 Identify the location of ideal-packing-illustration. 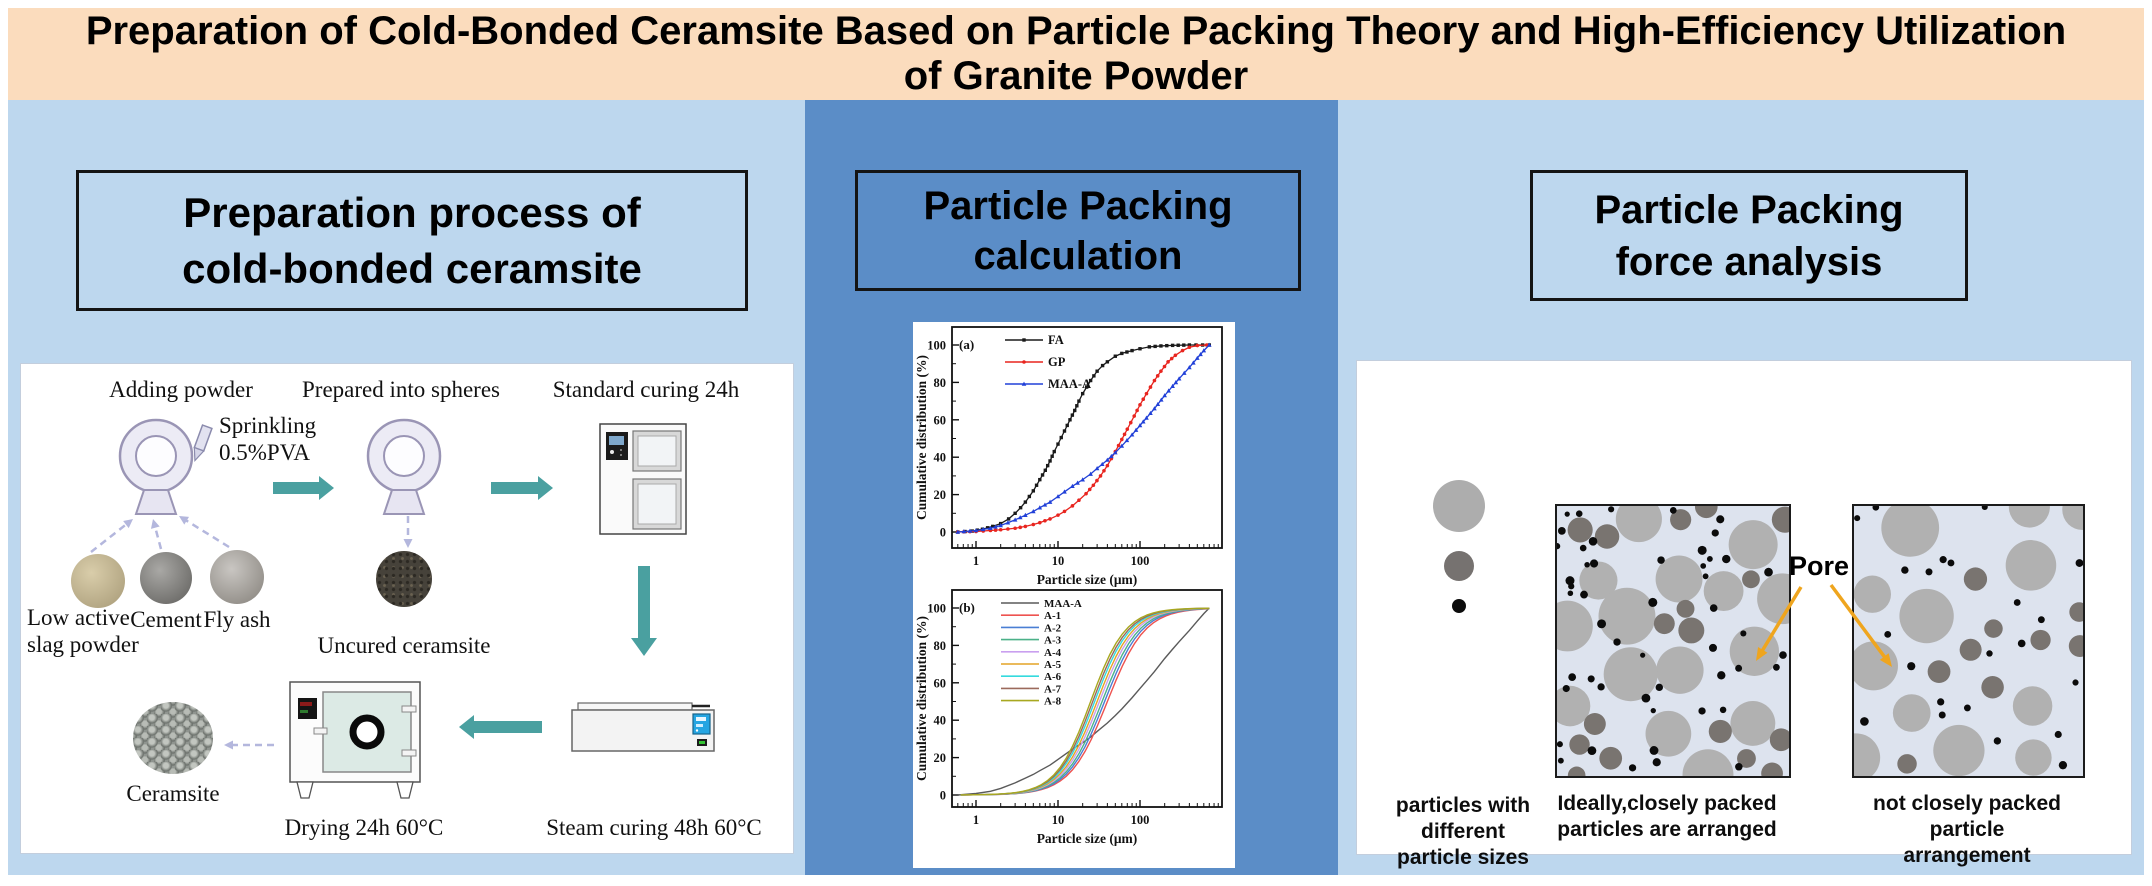
(1673, 641).